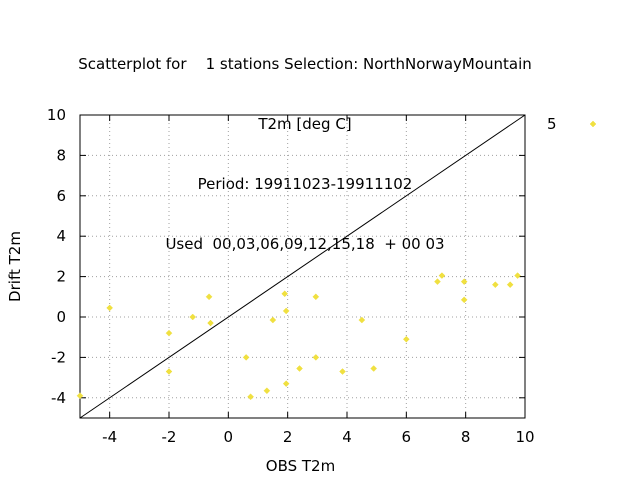 The image size is (640, 480). I want to click on x-tick-label: 6, so click(407, 437).